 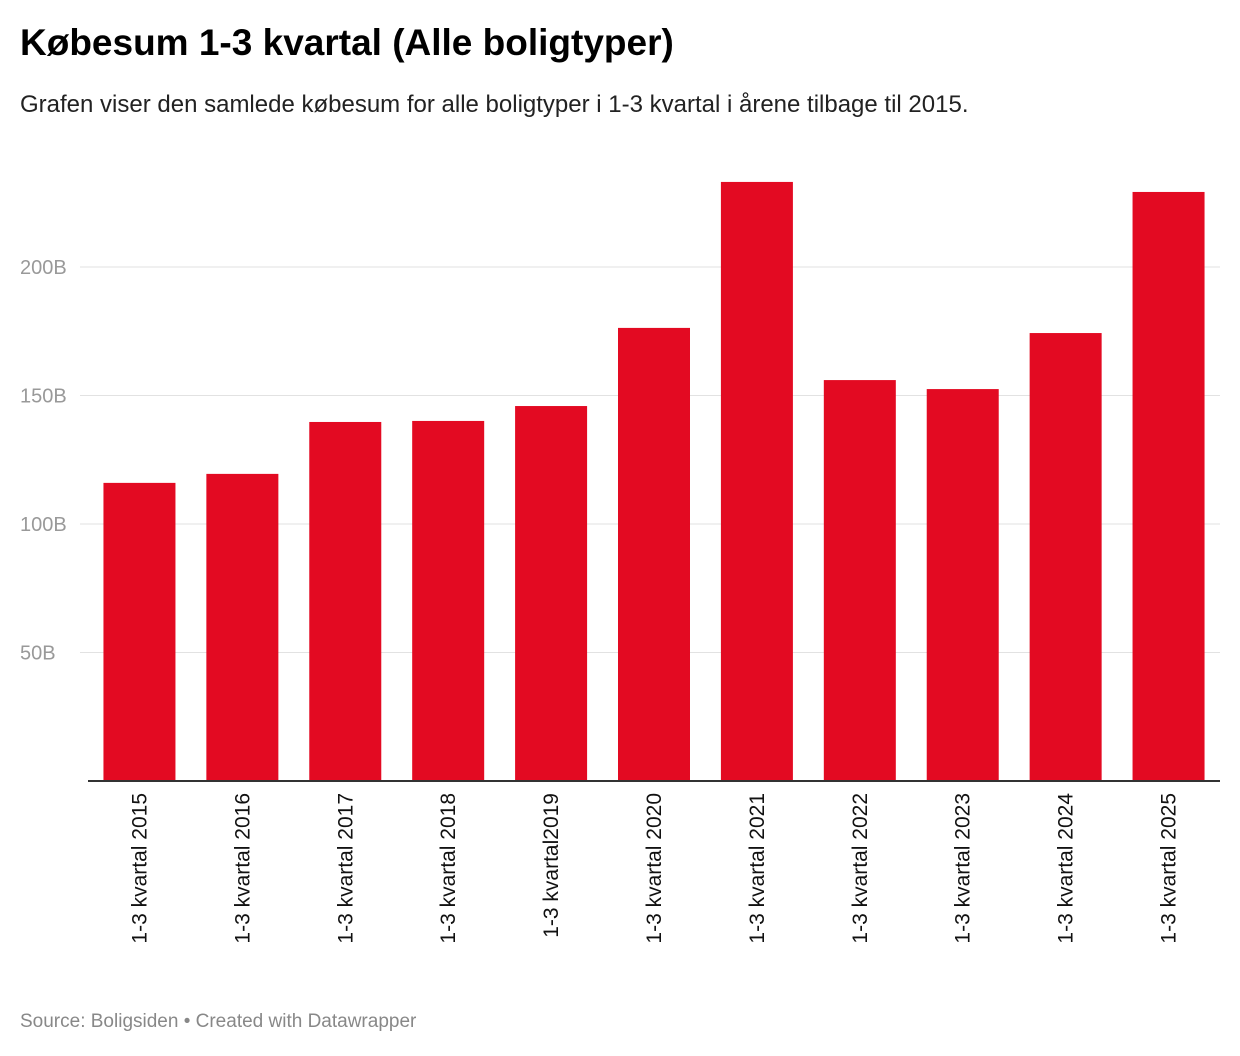 I want to click on y-tick-label: 100B, so click(x=43, y=525).